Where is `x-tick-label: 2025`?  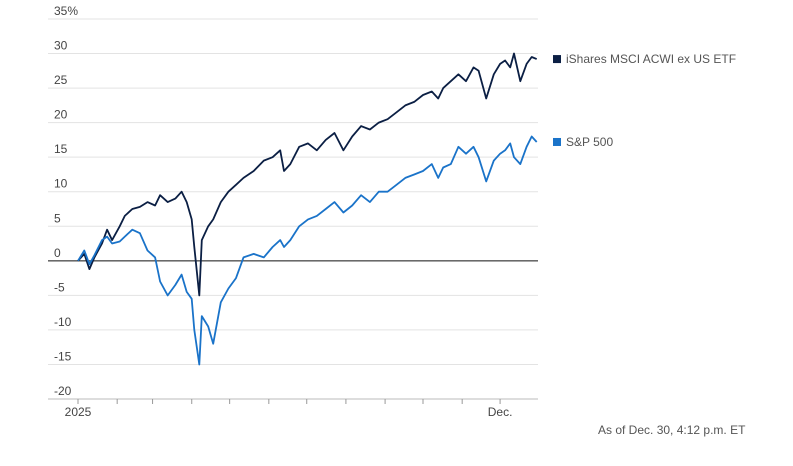
x-tick-label: 2025 is located at coordinates (78, 412).